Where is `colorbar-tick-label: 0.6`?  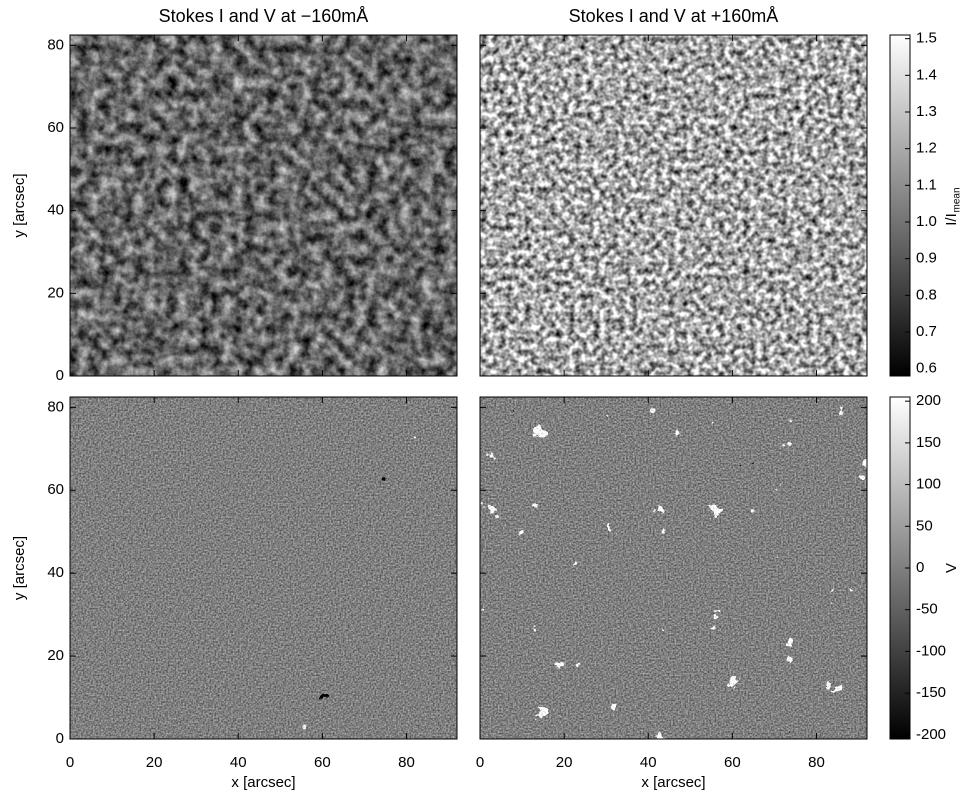 colorbar-tick-label: 0.6 is located at coordinates (926, 368).